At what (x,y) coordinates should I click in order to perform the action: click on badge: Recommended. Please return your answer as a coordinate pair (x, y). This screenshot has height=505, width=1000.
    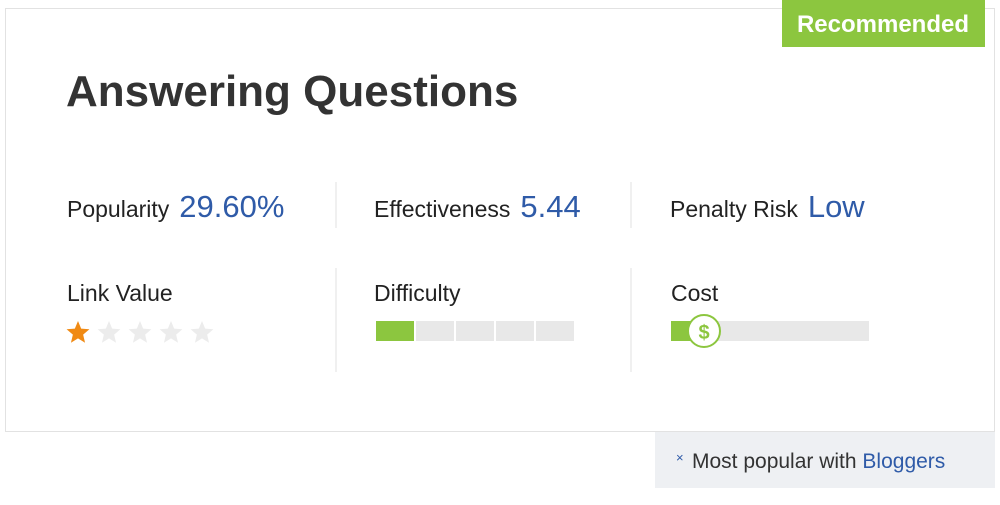
    Looking at the image, I should click on (883, 24).